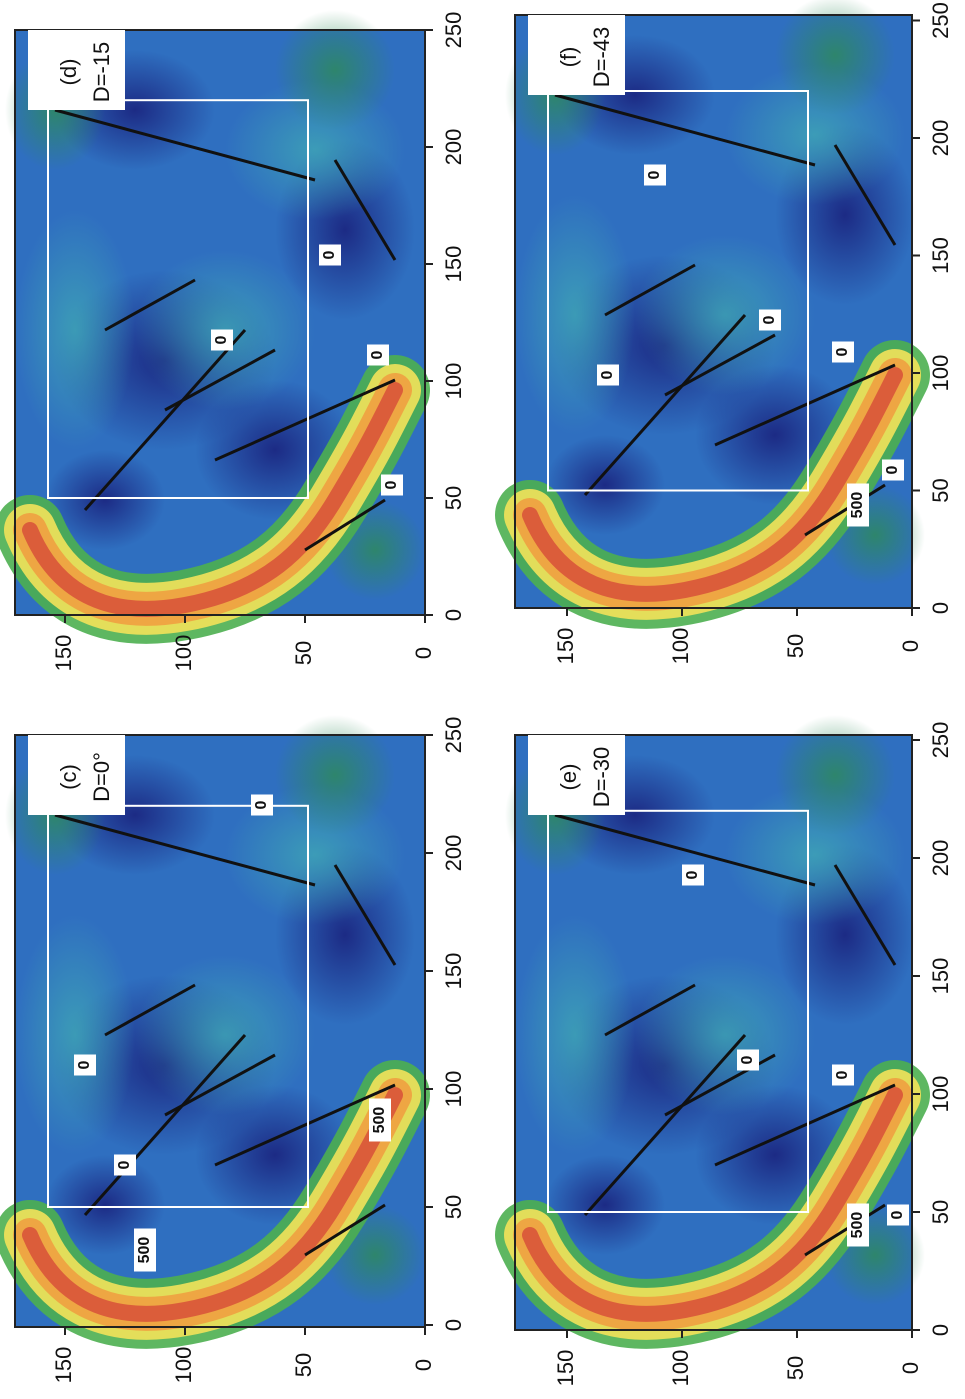  What do you see at coordinates (601, 57) in the screenshot?
I see `panel-dip: D=-43` at bounding box center [601, 57].